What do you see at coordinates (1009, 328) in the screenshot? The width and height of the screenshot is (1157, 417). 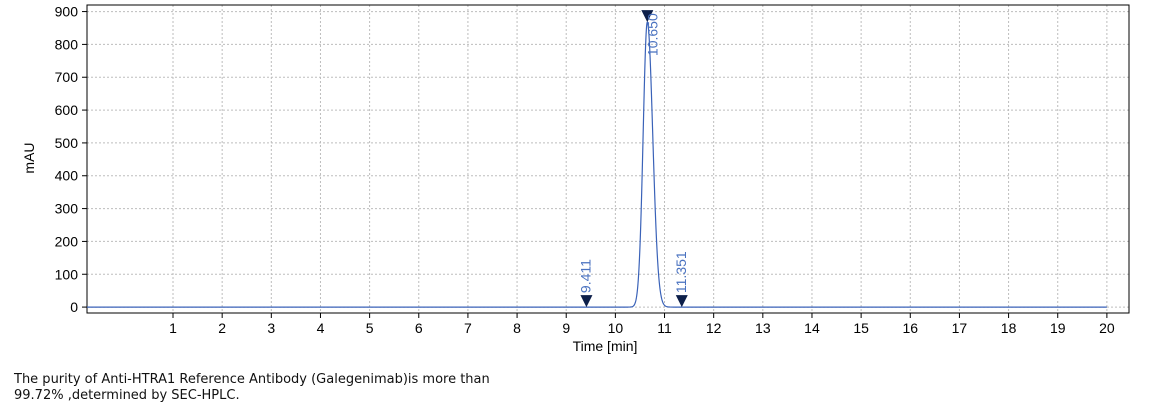 I see `x-tick-label: 18` at bounding box center [1009, 328].